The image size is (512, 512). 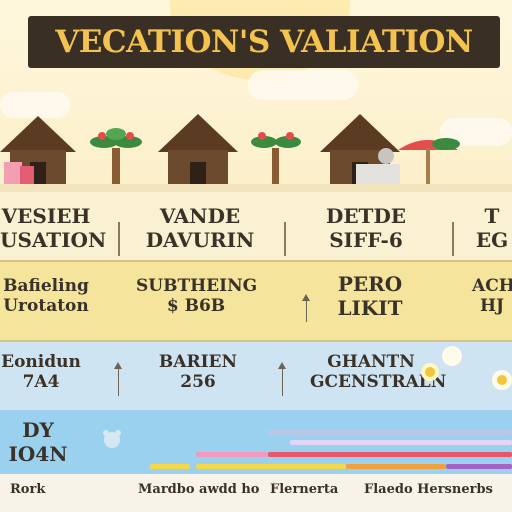 I want to click on row3-cell-1: Eonidun 7A4, so click(x=41, y=372).